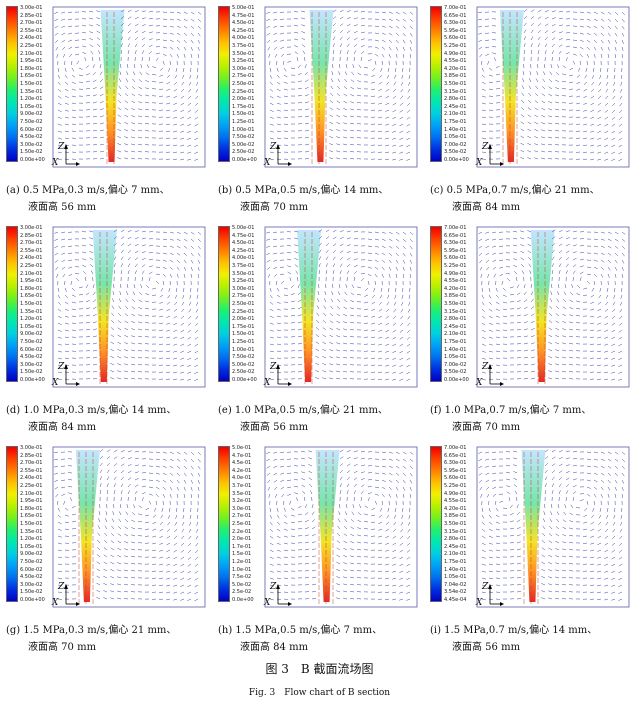 This screenshot has width=639, height=703. I want to click on colorbar-tick-label: 2.85e-01, so click(31, 455).